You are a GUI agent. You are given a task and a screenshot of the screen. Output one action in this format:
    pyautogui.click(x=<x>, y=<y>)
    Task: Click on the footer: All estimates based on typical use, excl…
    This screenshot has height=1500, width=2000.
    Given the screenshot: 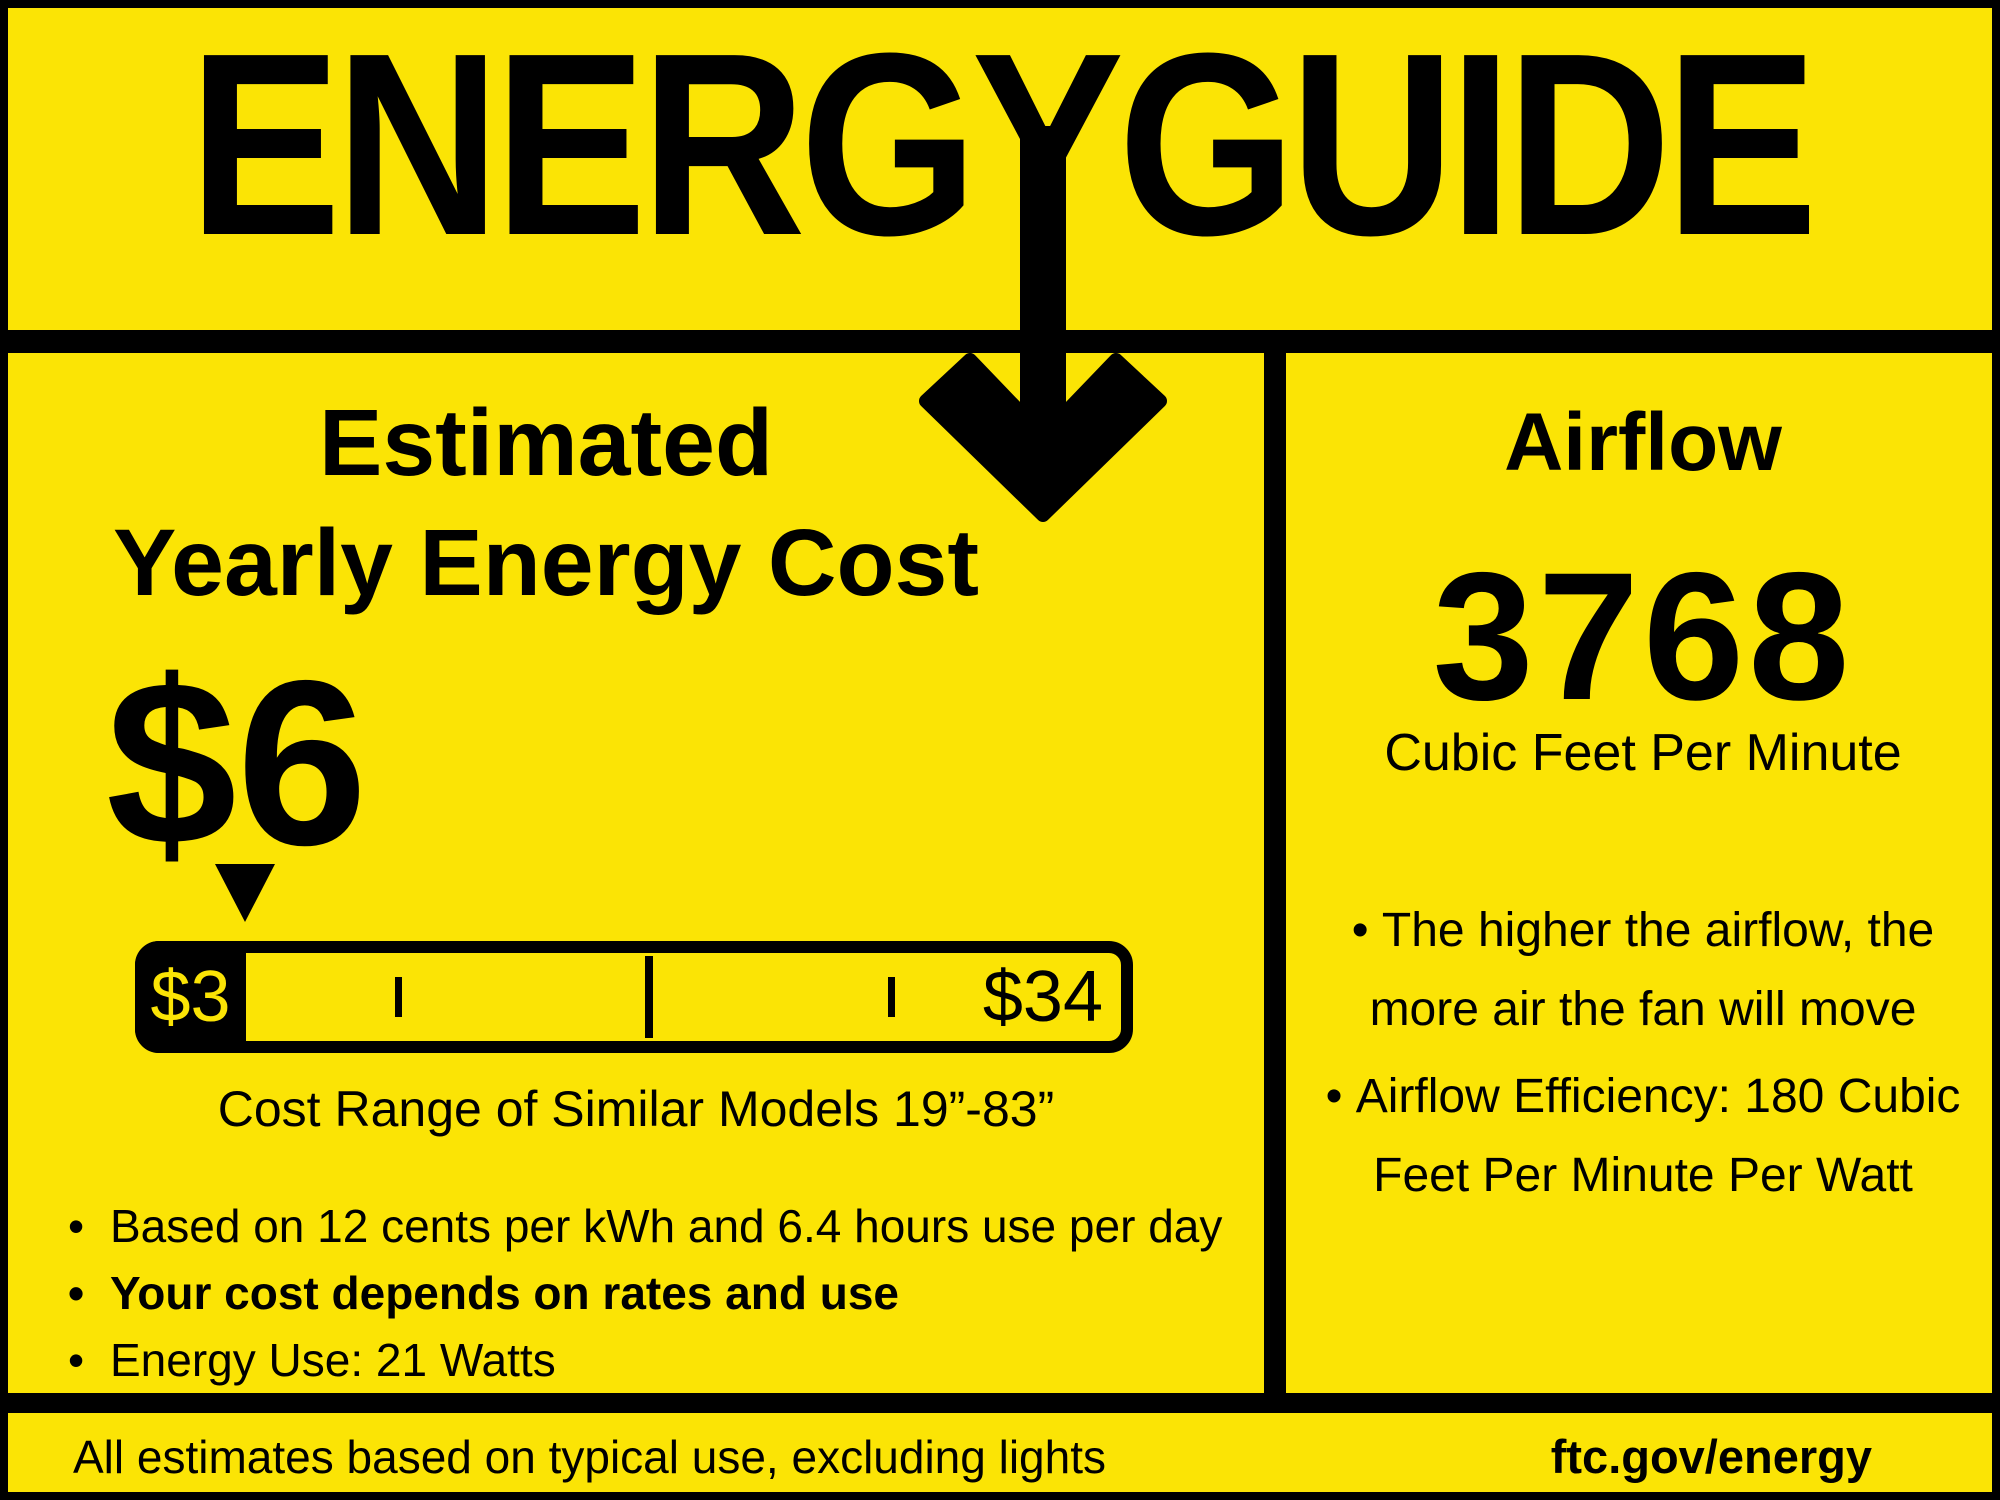 What is the action you would take?
    pyautogui.click(x=1000, y=1456)
    